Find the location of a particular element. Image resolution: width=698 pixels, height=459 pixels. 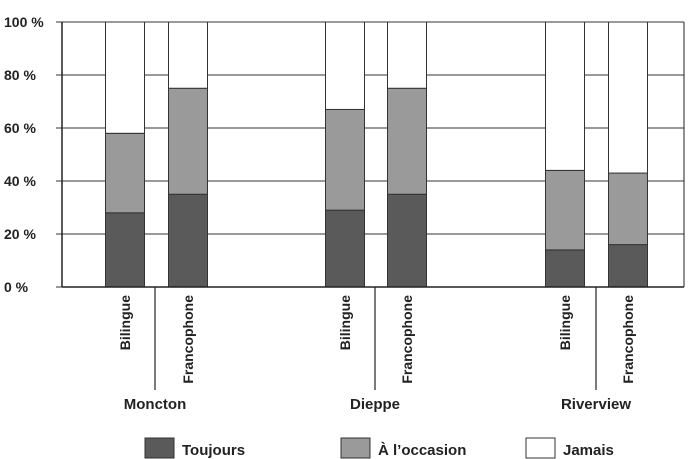

legend-label: Toujours is located at coordinates (213, 450).